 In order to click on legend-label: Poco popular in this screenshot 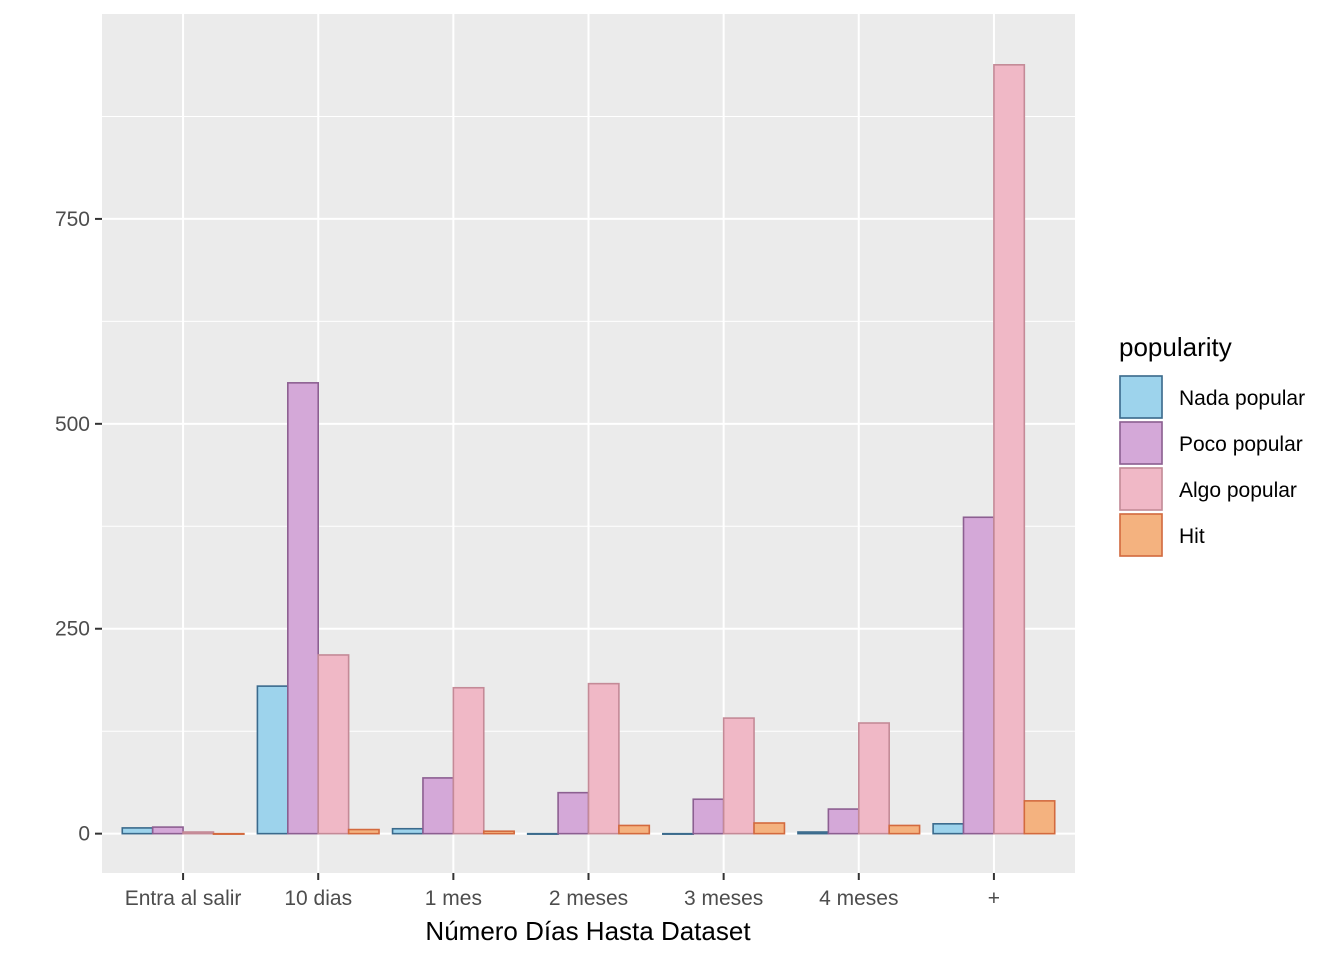, I will do `click(1241, 444)`.